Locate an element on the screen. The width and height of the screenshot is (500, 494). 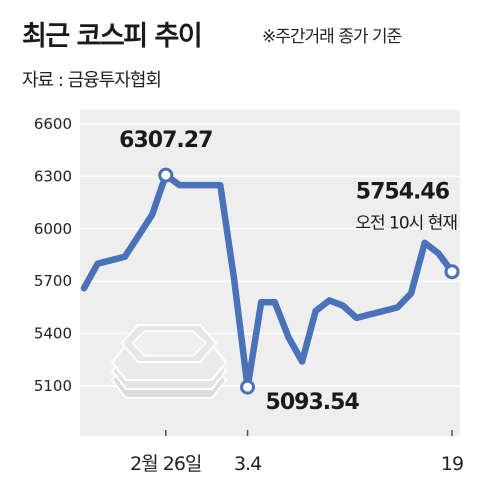
y-tick-label: 6300 is located at coordinates (53, 176).